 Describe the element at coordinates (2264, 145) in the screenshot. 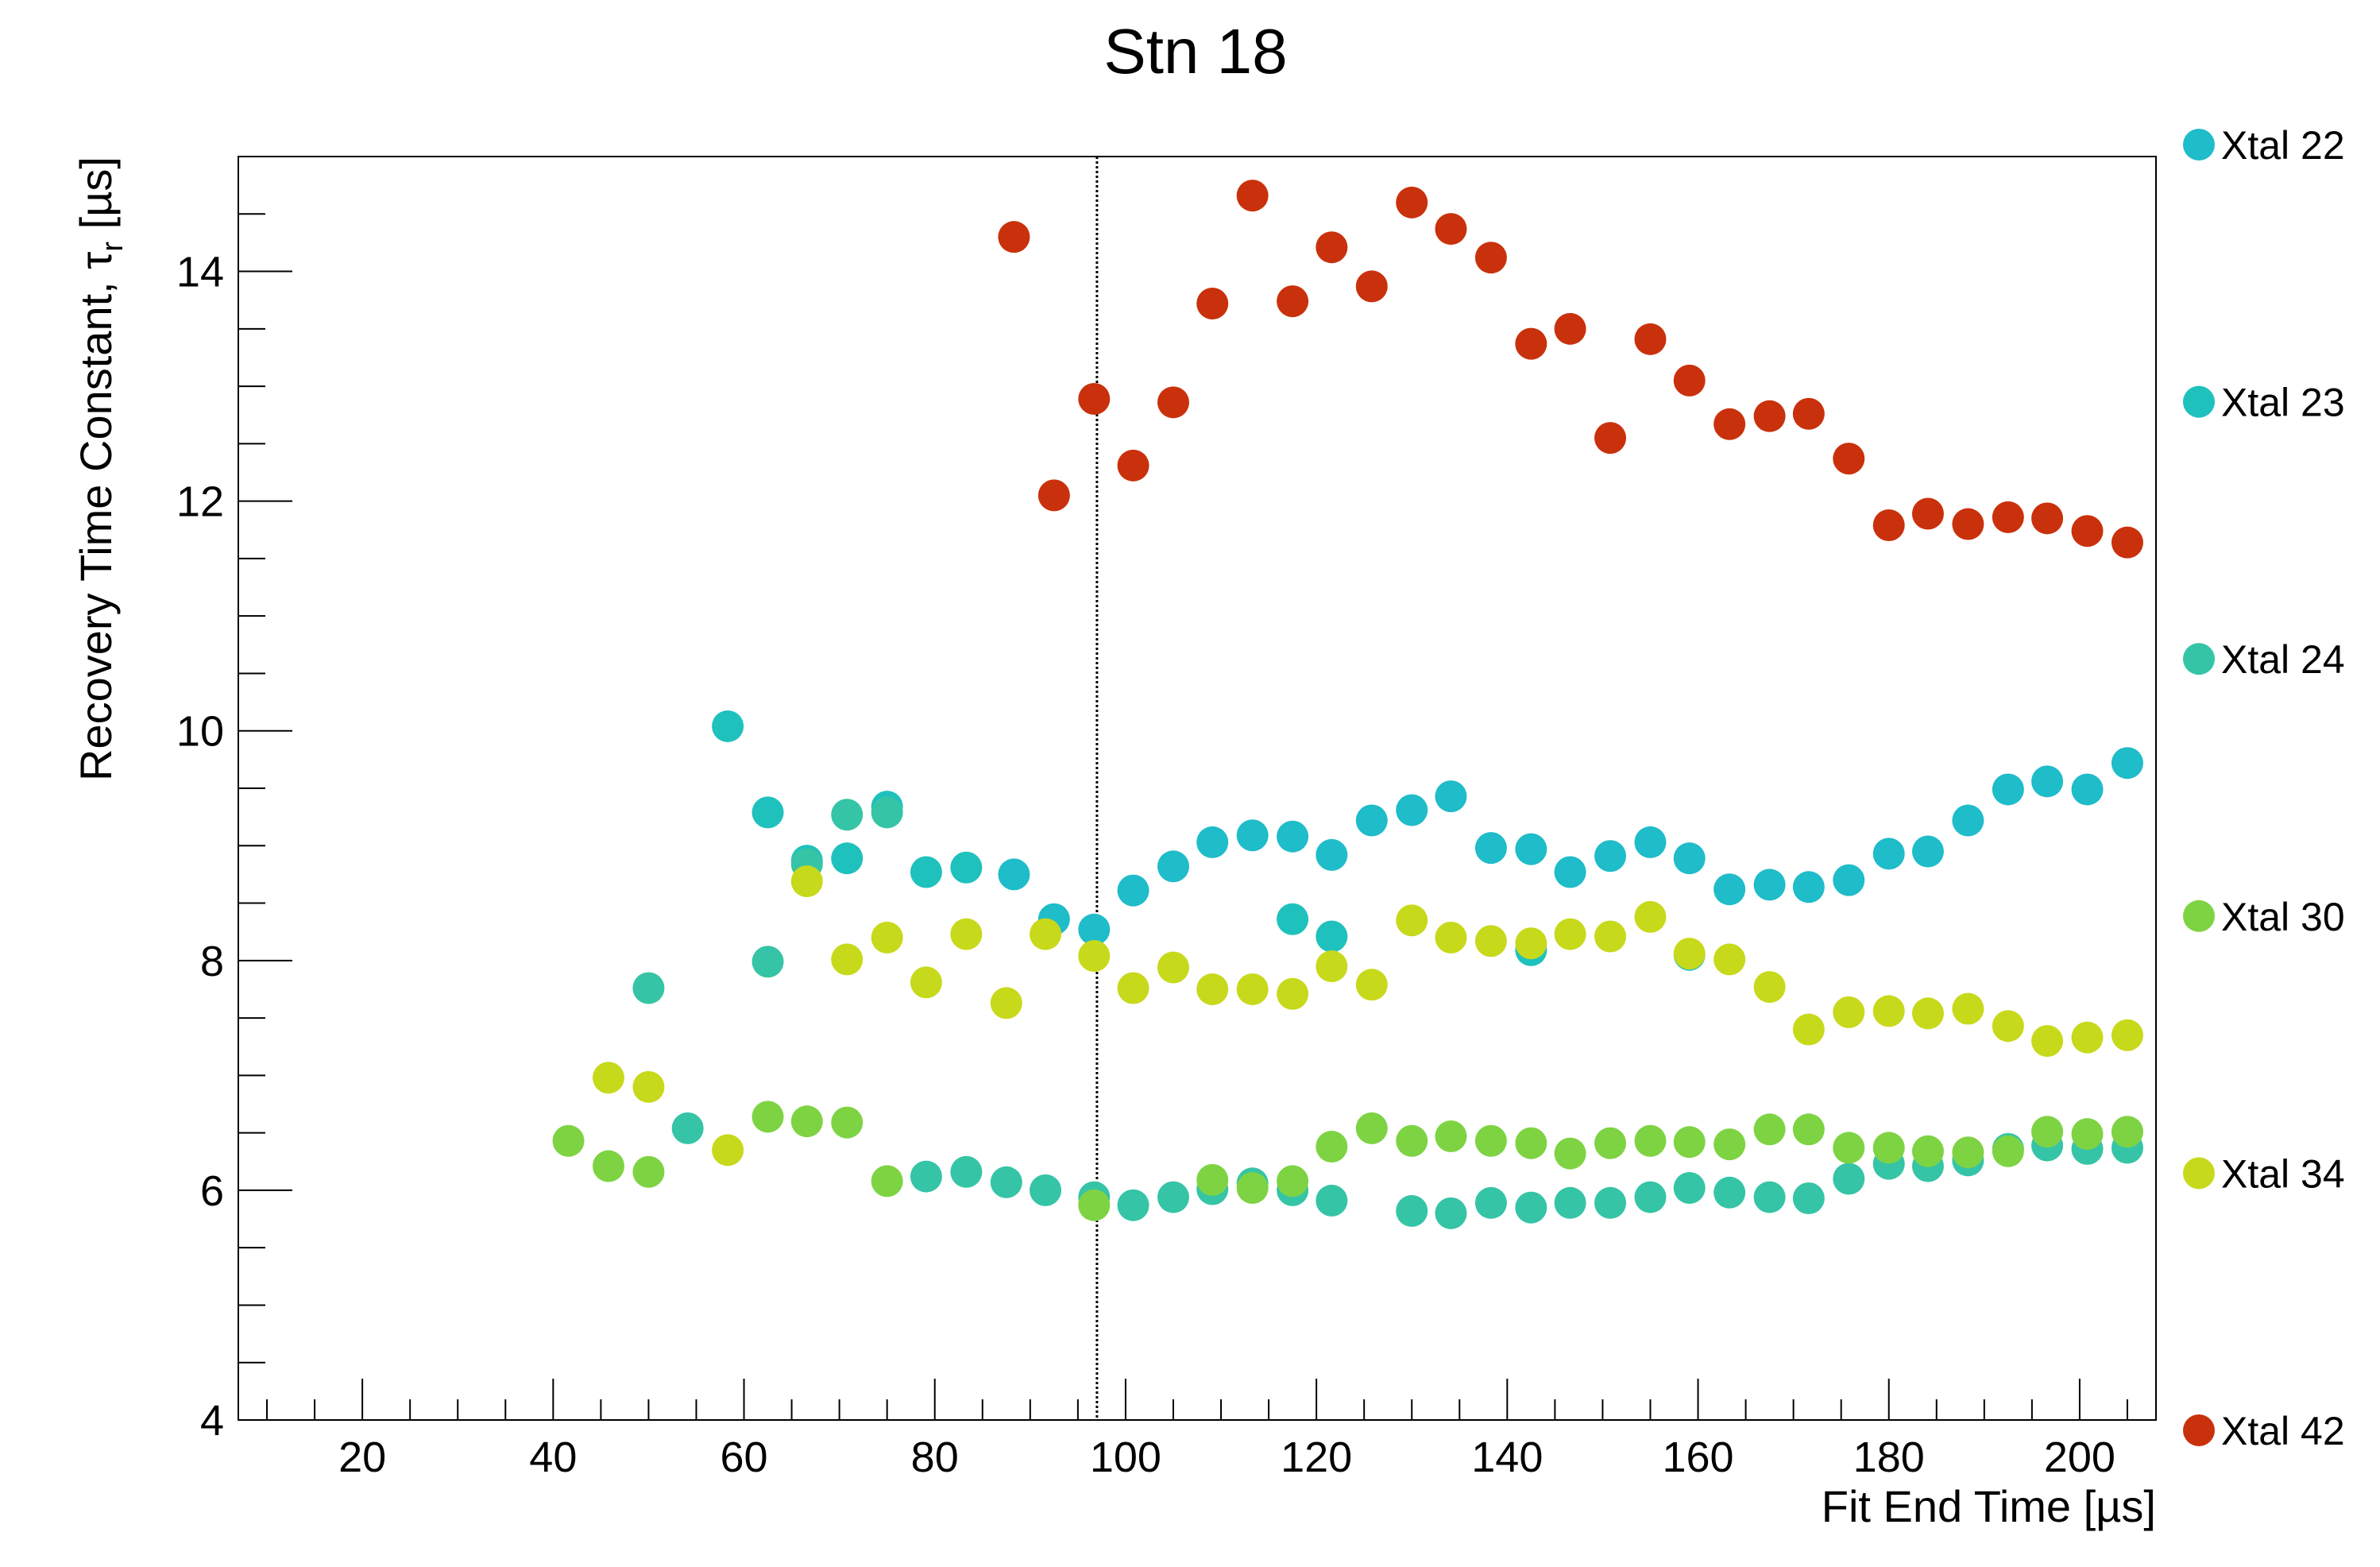

I see `legend-item: Xtal 22` at that location.